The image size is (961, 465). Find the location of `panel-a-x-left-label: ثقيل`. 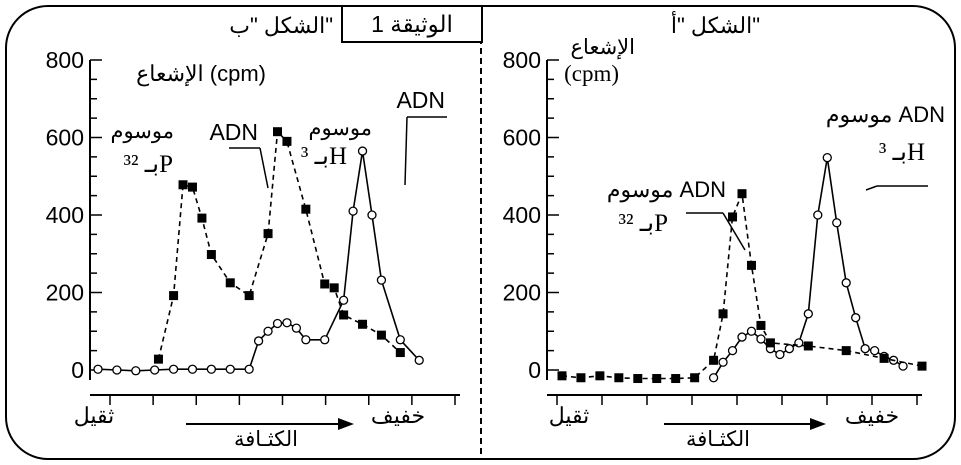

panel-a-x-left-label: ثقيل is located at coordinates (569, 415).